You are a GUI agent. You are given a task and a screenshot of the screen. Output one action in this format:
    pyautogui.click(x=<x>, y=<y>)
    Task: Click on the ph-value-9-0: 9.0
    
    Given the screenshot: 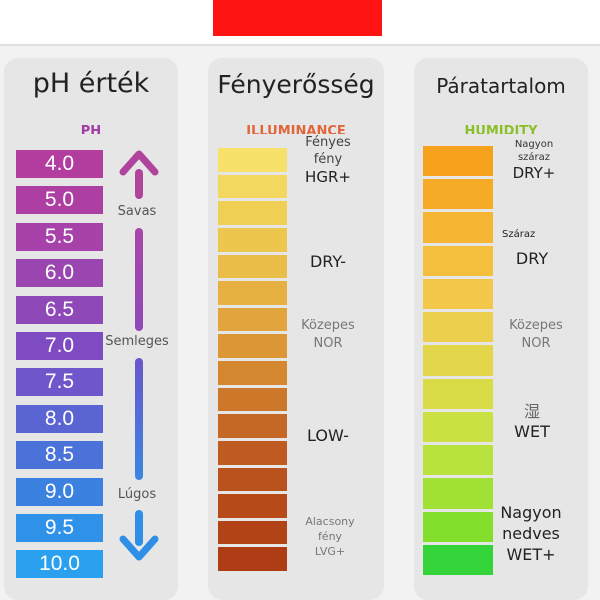 What is the action you would take?
    pyautogui.click(x=59, y=491)
    